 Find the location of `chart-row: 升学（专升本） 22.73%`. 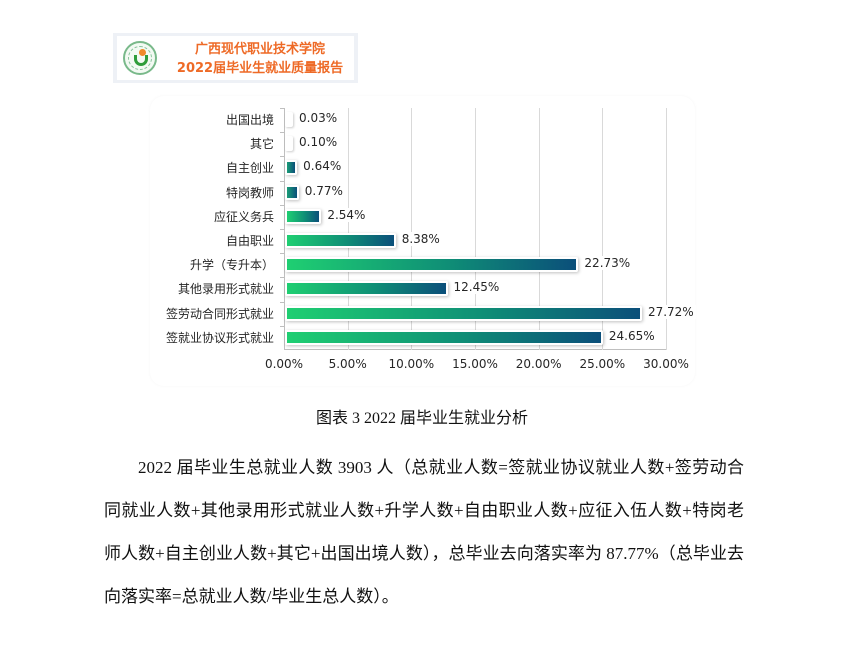

chart-row: 升学（专升本） 22.73% is located at coordinates (428, 265).